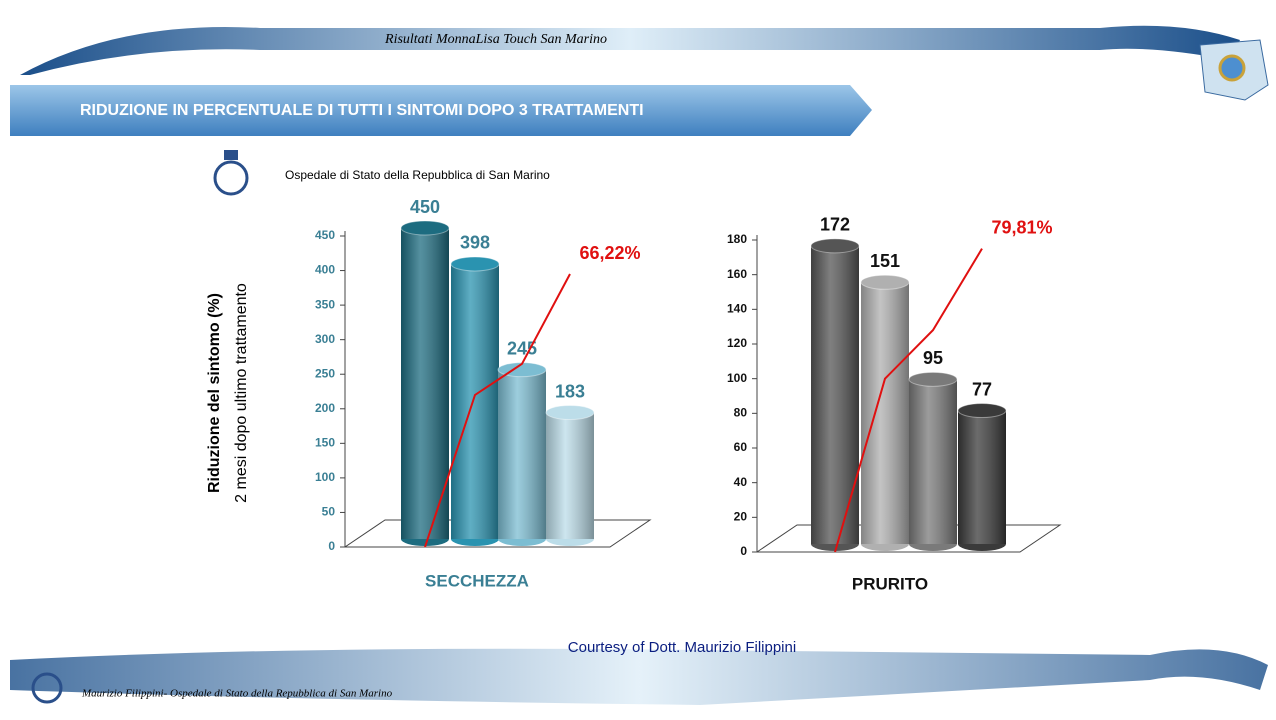 The height and width of the screenshot is (720, 1276). What do you see at coordinates (214, 393) in the screenshot?
I see `y-axis-title: Riduzione del sintomo (%)` at bounding box center [214, 393].